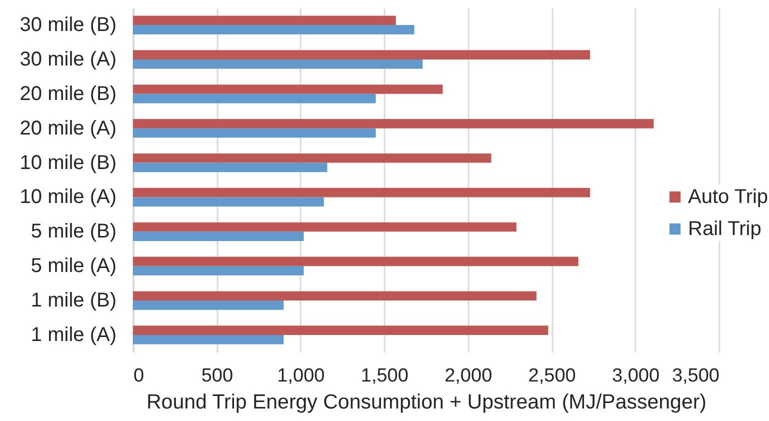 The image size is (769, 421). Describe the element at coordinates (696, 376) in the screenshot. I see `x-tick-label: 3,500` at that location.